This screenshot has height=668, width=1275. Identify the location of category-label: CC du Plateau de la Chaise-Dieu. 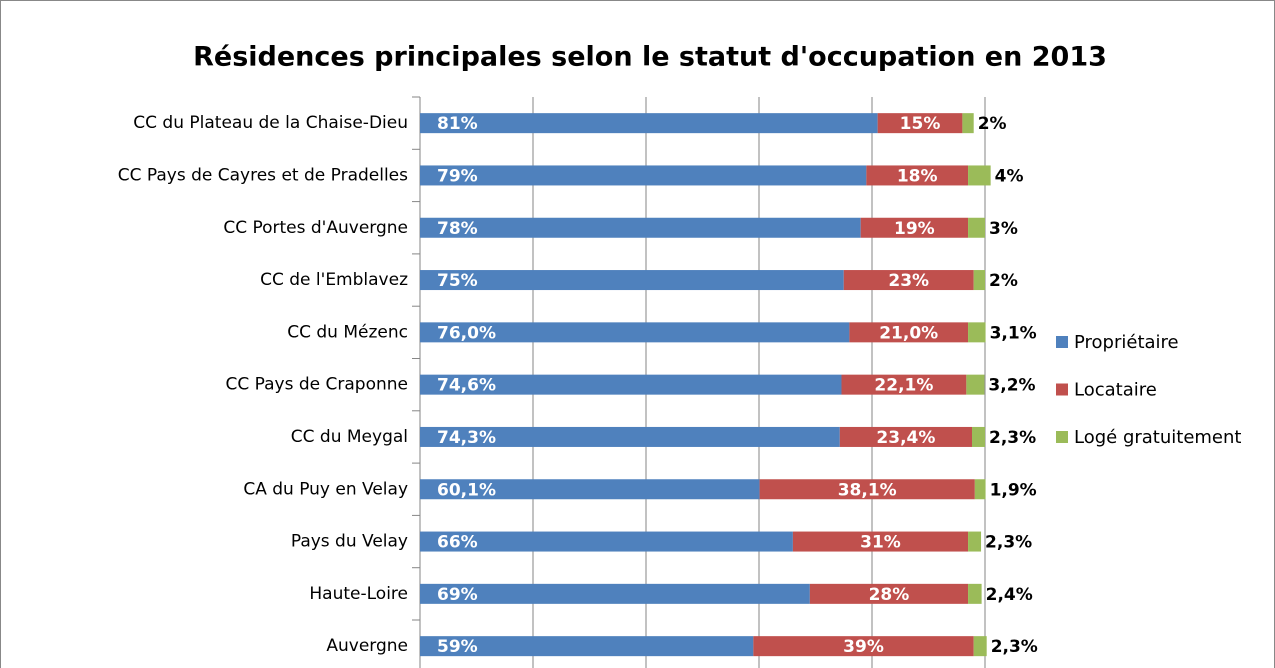
(270, 123).